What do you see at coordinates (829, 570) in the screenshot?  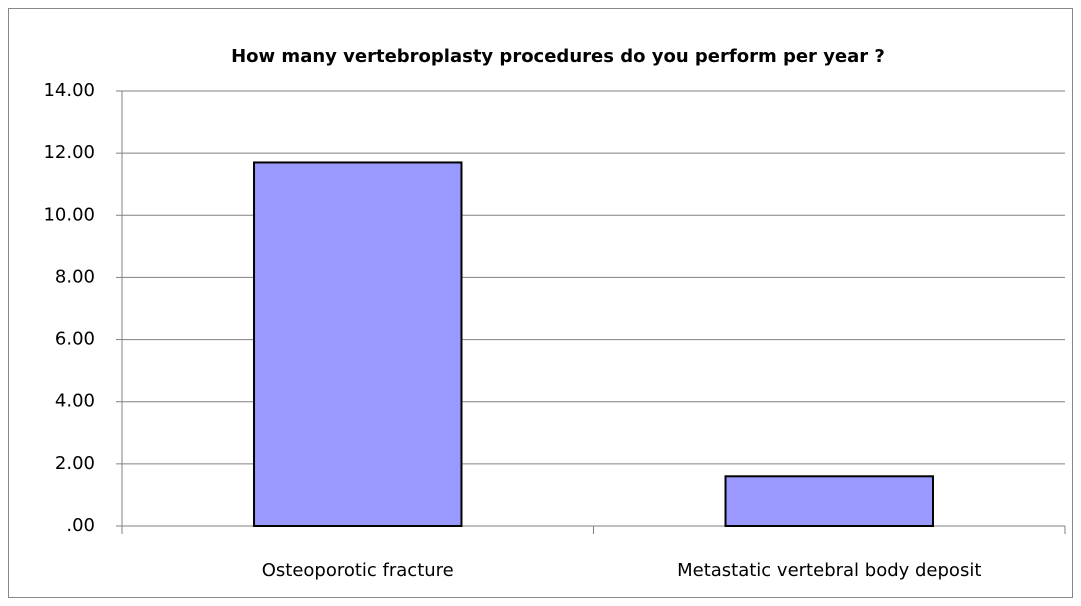 I see `x-tick-label: Metastatic vertebral body deposit` at bounding box center [829, 570].